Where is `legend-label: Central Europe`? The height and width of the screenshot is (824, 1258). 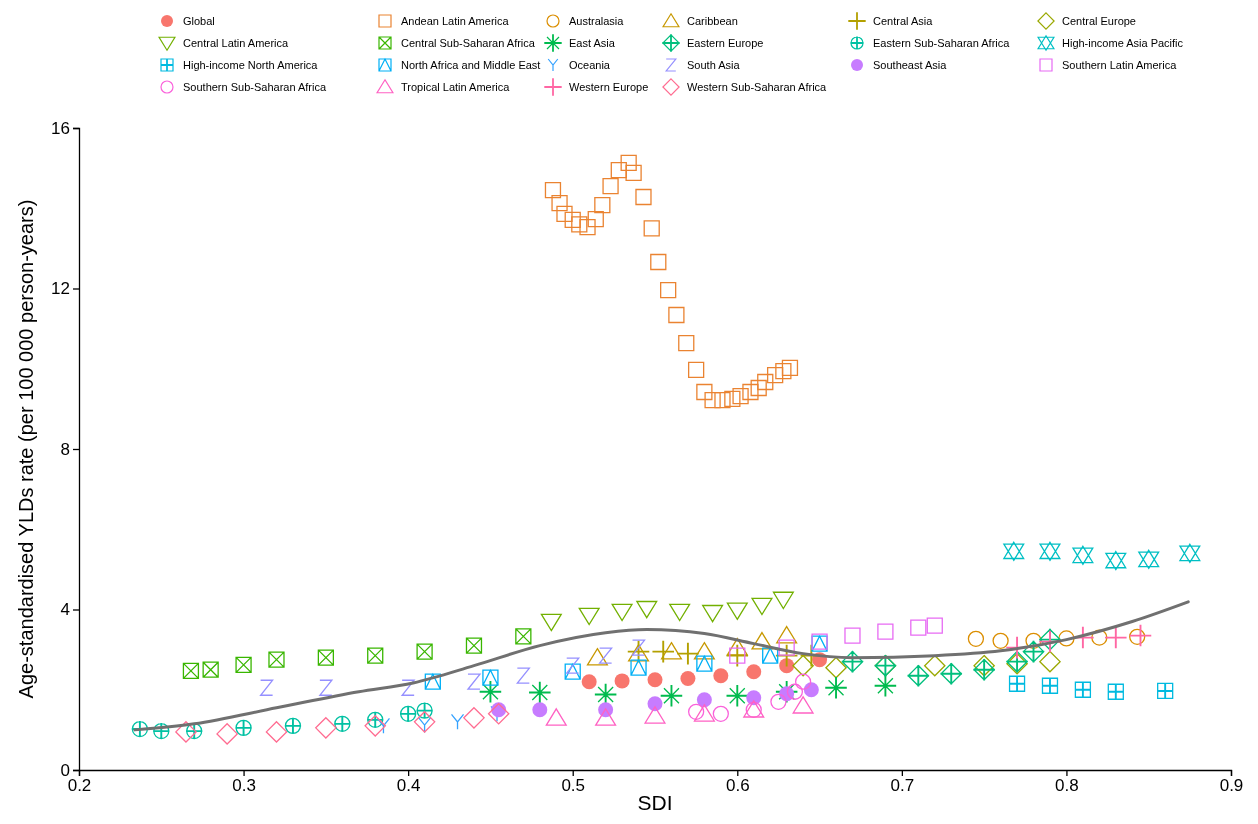
legend-label: Central Europe is located at coordinates (1099, 21).